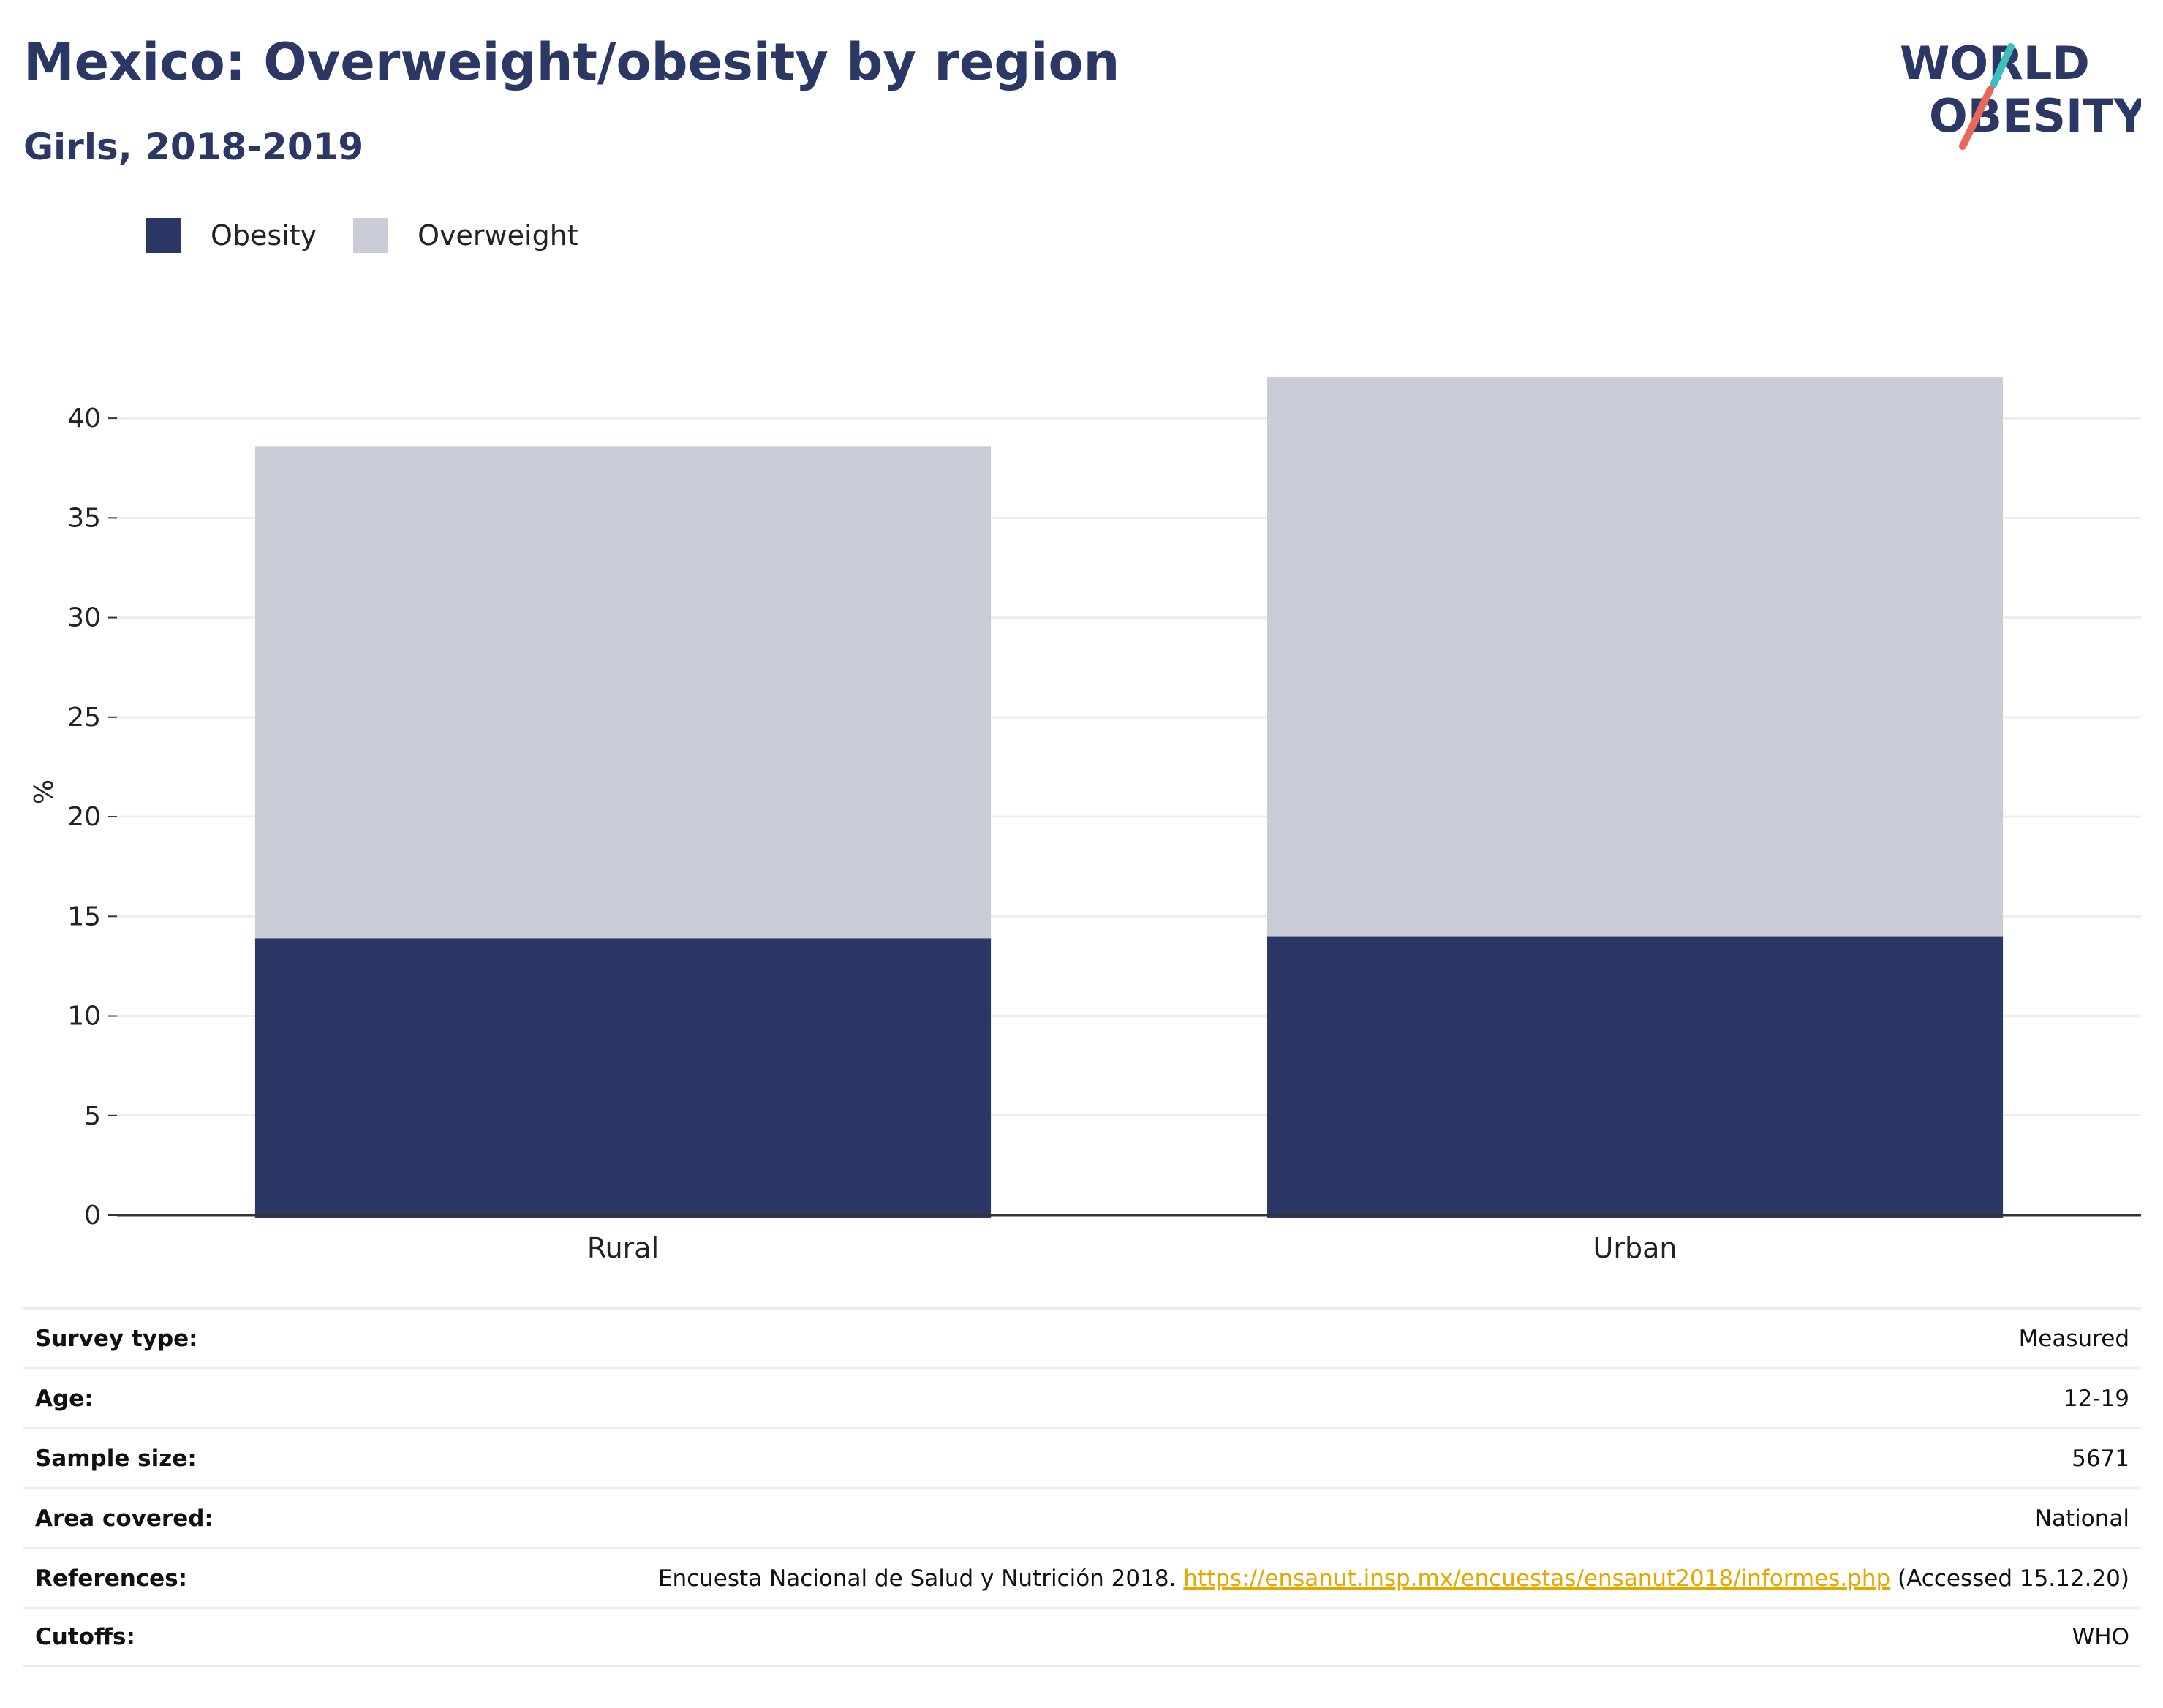 The image size is (2163, 1708). What do you see at coordinates (2013, 1578) in the screenshot?
I see `reference-accessed: (Accessed 15.12.20)` at bounding box center [2013, 1578].